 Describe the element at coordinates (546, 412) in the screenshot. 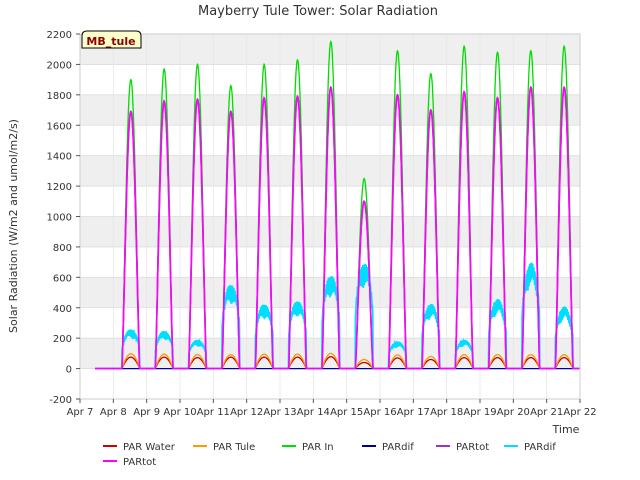

I see `x-tick-label: Apr 21` at that location.